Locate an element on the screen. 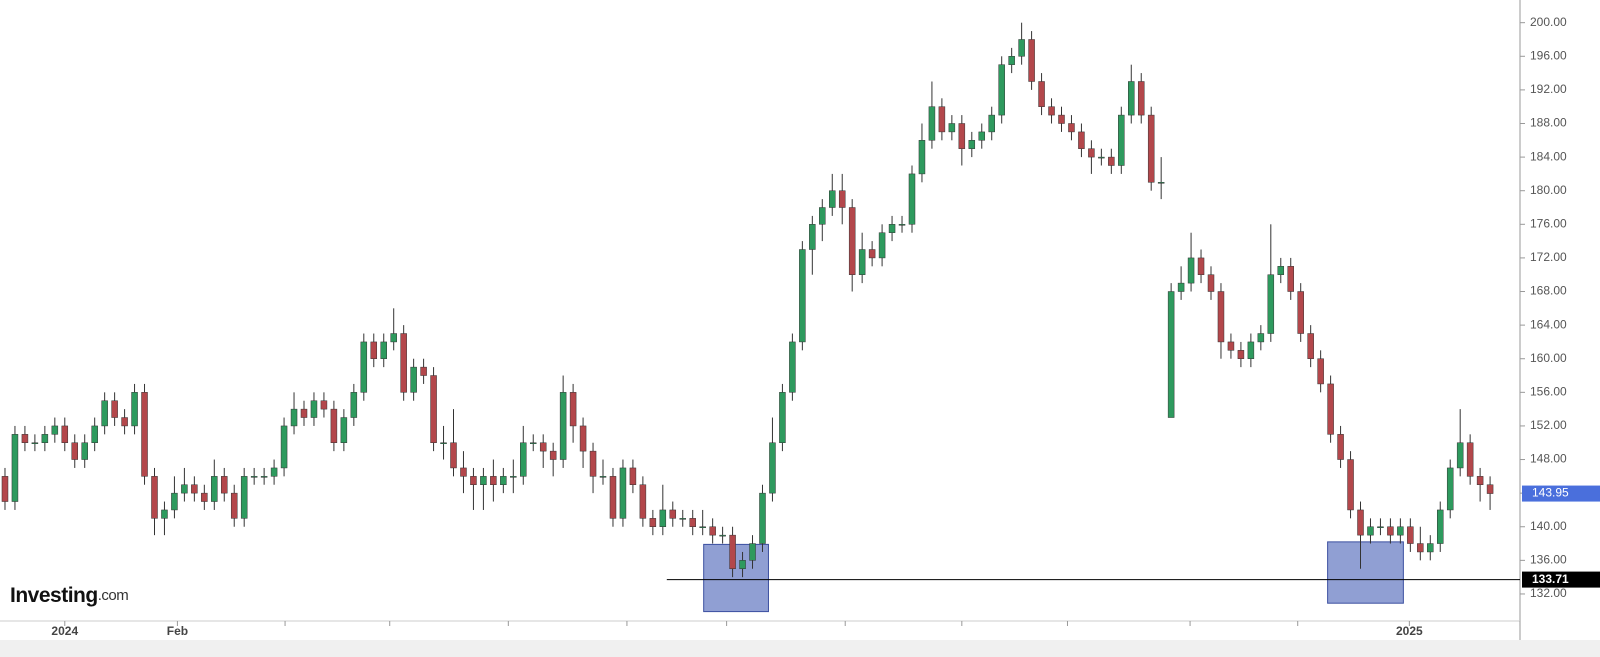 The height and width of the screenshot is (657, 1600). y-tick-label: 196.00 is located at coordinates (1548, 55).